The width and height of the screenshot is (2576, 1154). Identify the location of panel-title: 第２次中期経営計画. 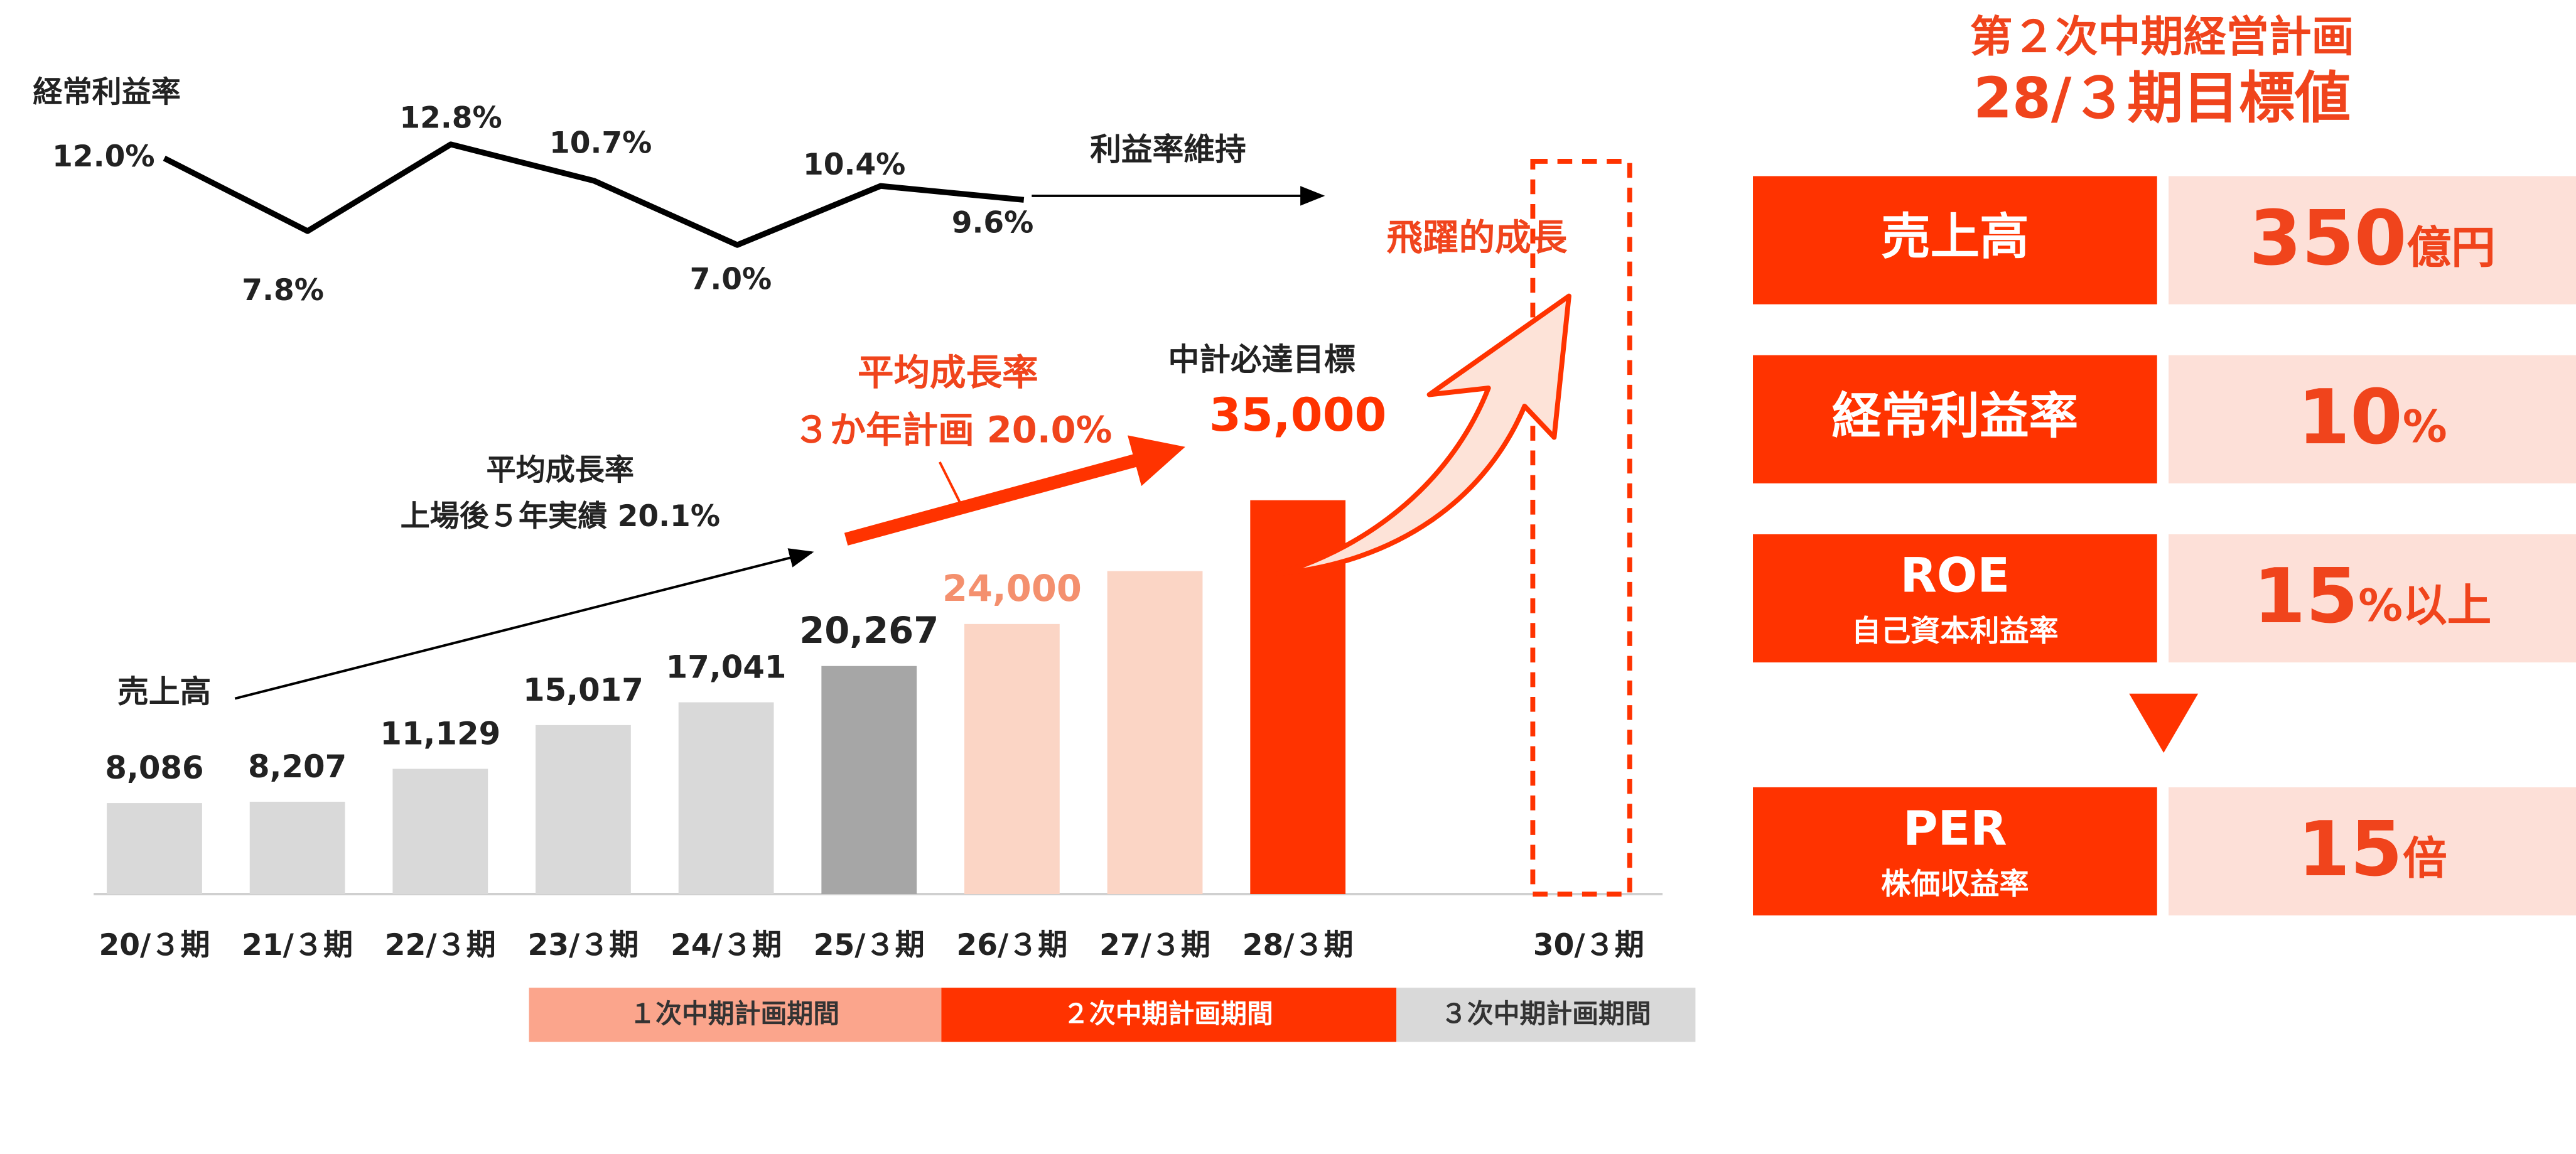
(2162, 38).